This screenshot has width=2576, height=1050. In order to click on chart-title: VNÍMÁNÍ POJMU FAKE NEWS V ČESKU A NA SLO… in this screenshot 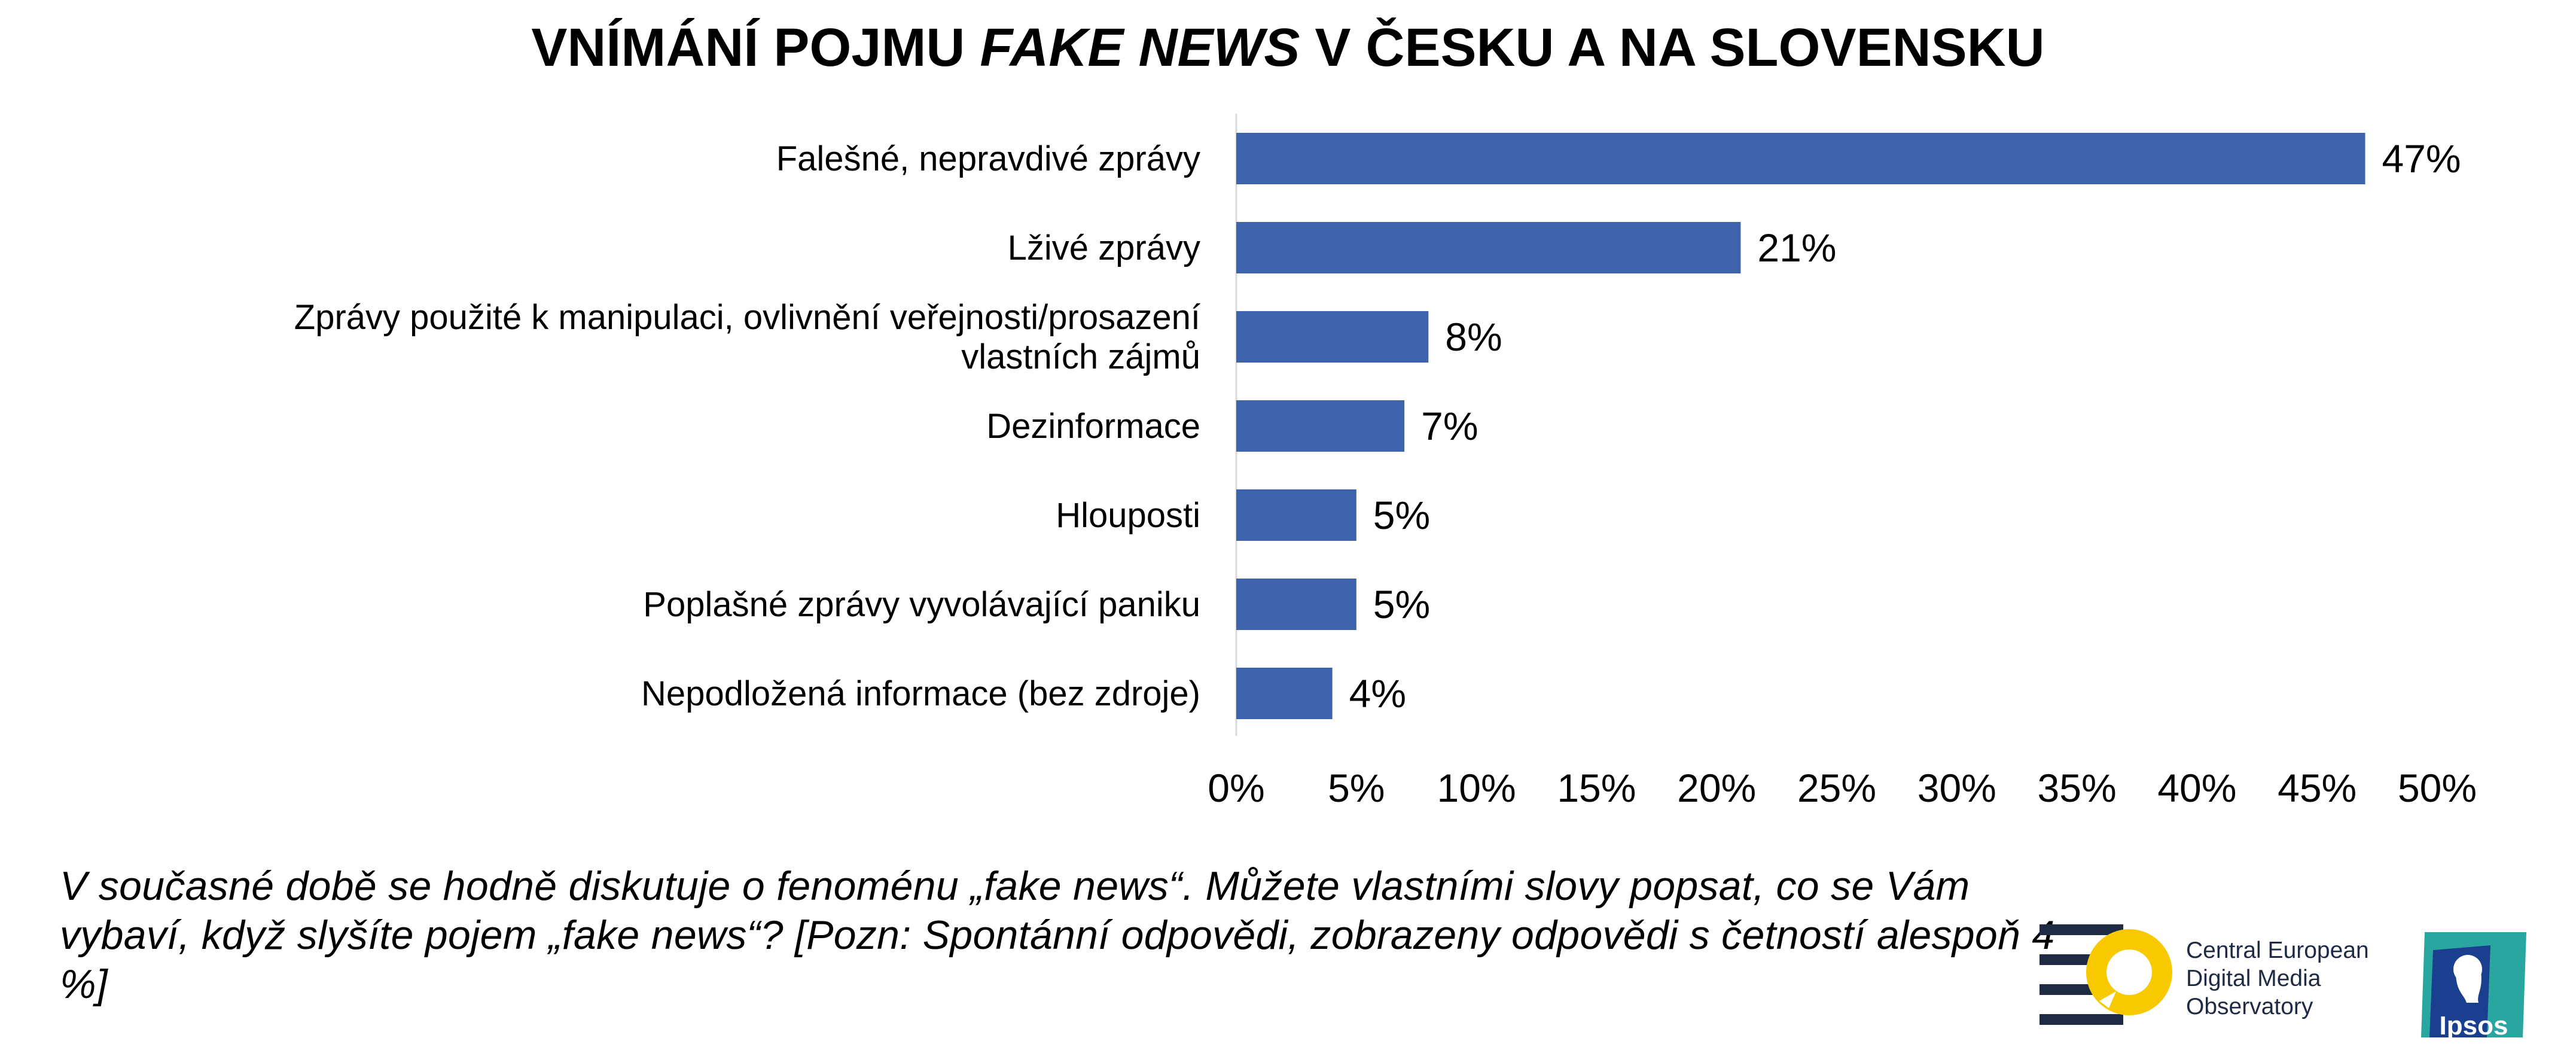, I will do `click(1288, 48)`.